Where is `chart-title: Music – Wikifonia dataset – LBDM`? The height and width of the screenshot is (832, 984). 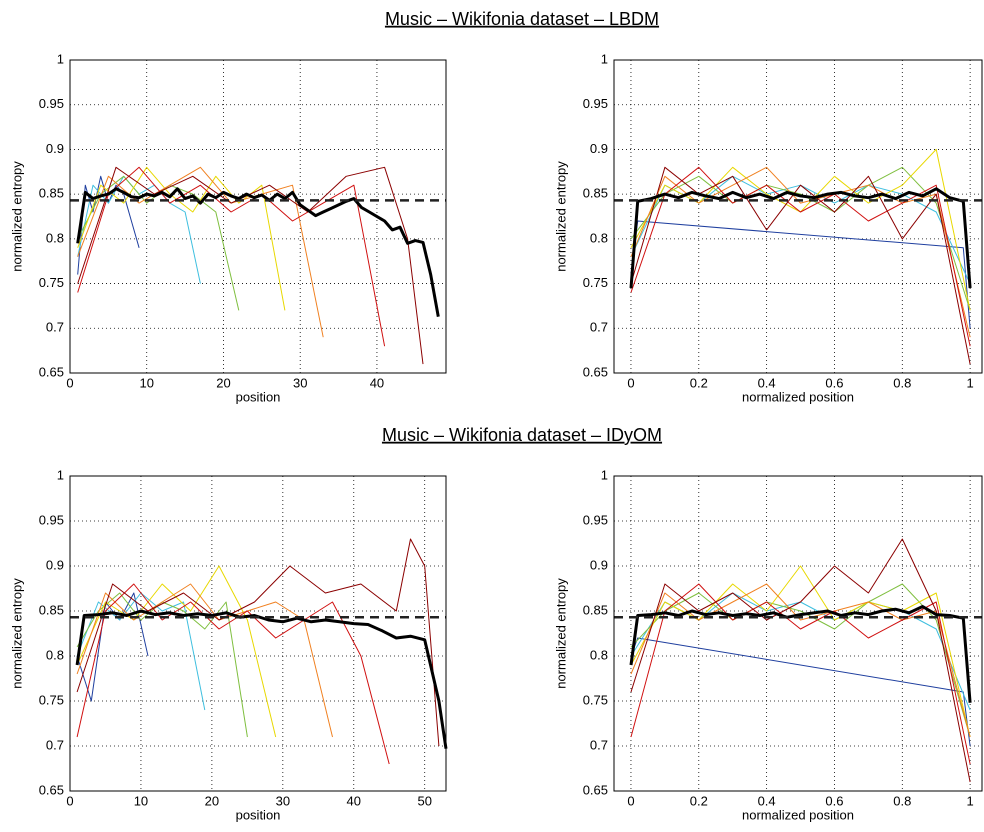 chart-title: Music – Wikifonia dataset – LBDM is located at coordinates (522, 19).